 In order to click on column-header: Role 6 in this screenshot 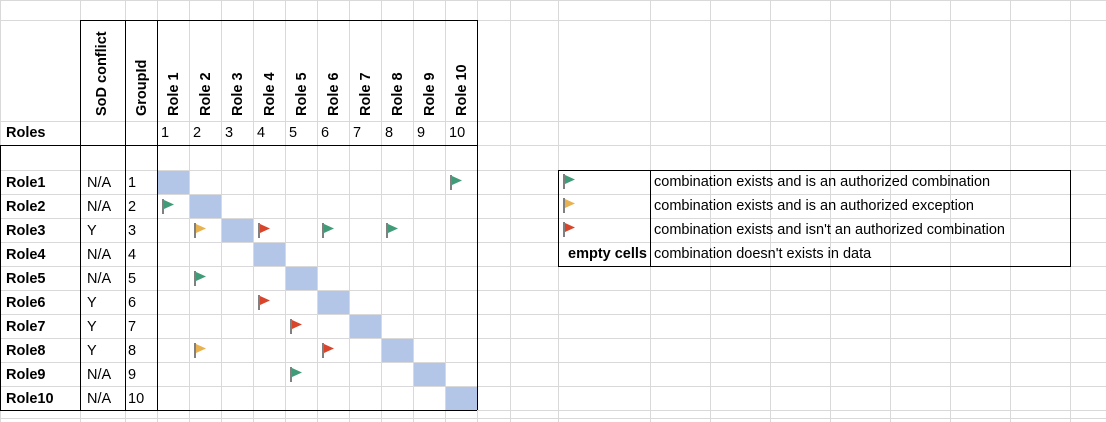, I will do `click(334, 94)`.